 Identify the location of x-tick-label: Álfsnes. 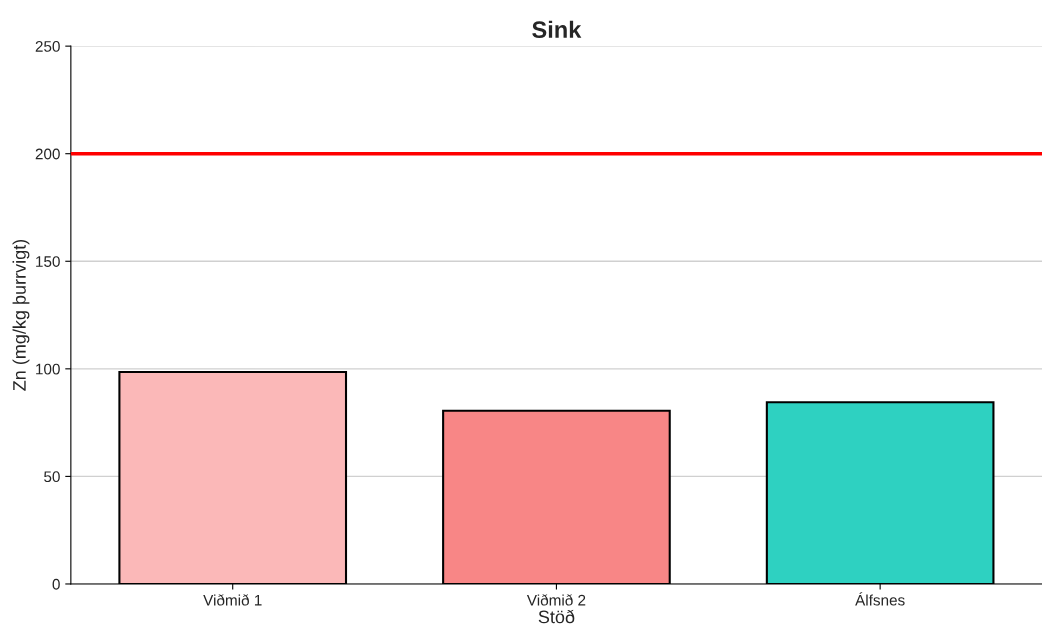
(880, 599).